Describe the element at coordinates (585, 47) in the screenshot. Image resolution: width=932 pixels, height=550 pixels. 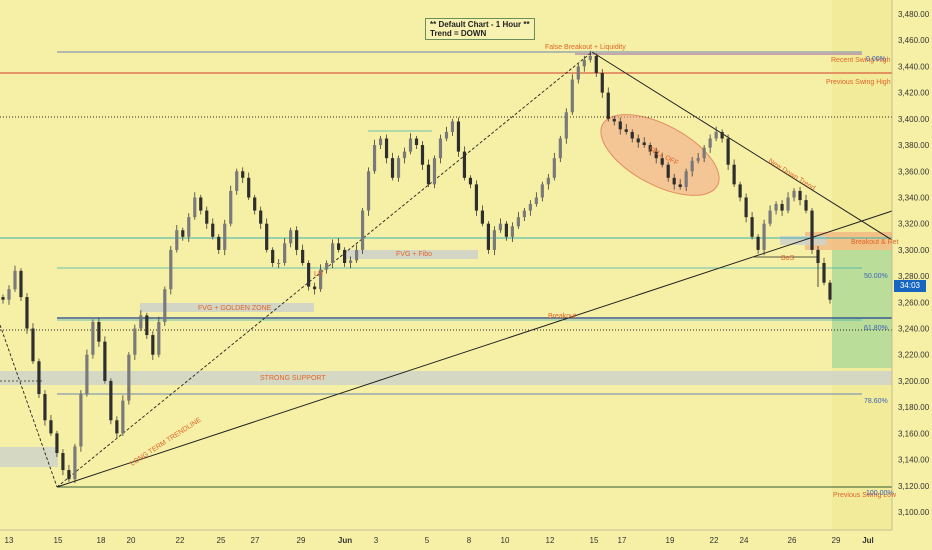
I see `false-breakout-label: False Breakout + Liquidity` at that location.